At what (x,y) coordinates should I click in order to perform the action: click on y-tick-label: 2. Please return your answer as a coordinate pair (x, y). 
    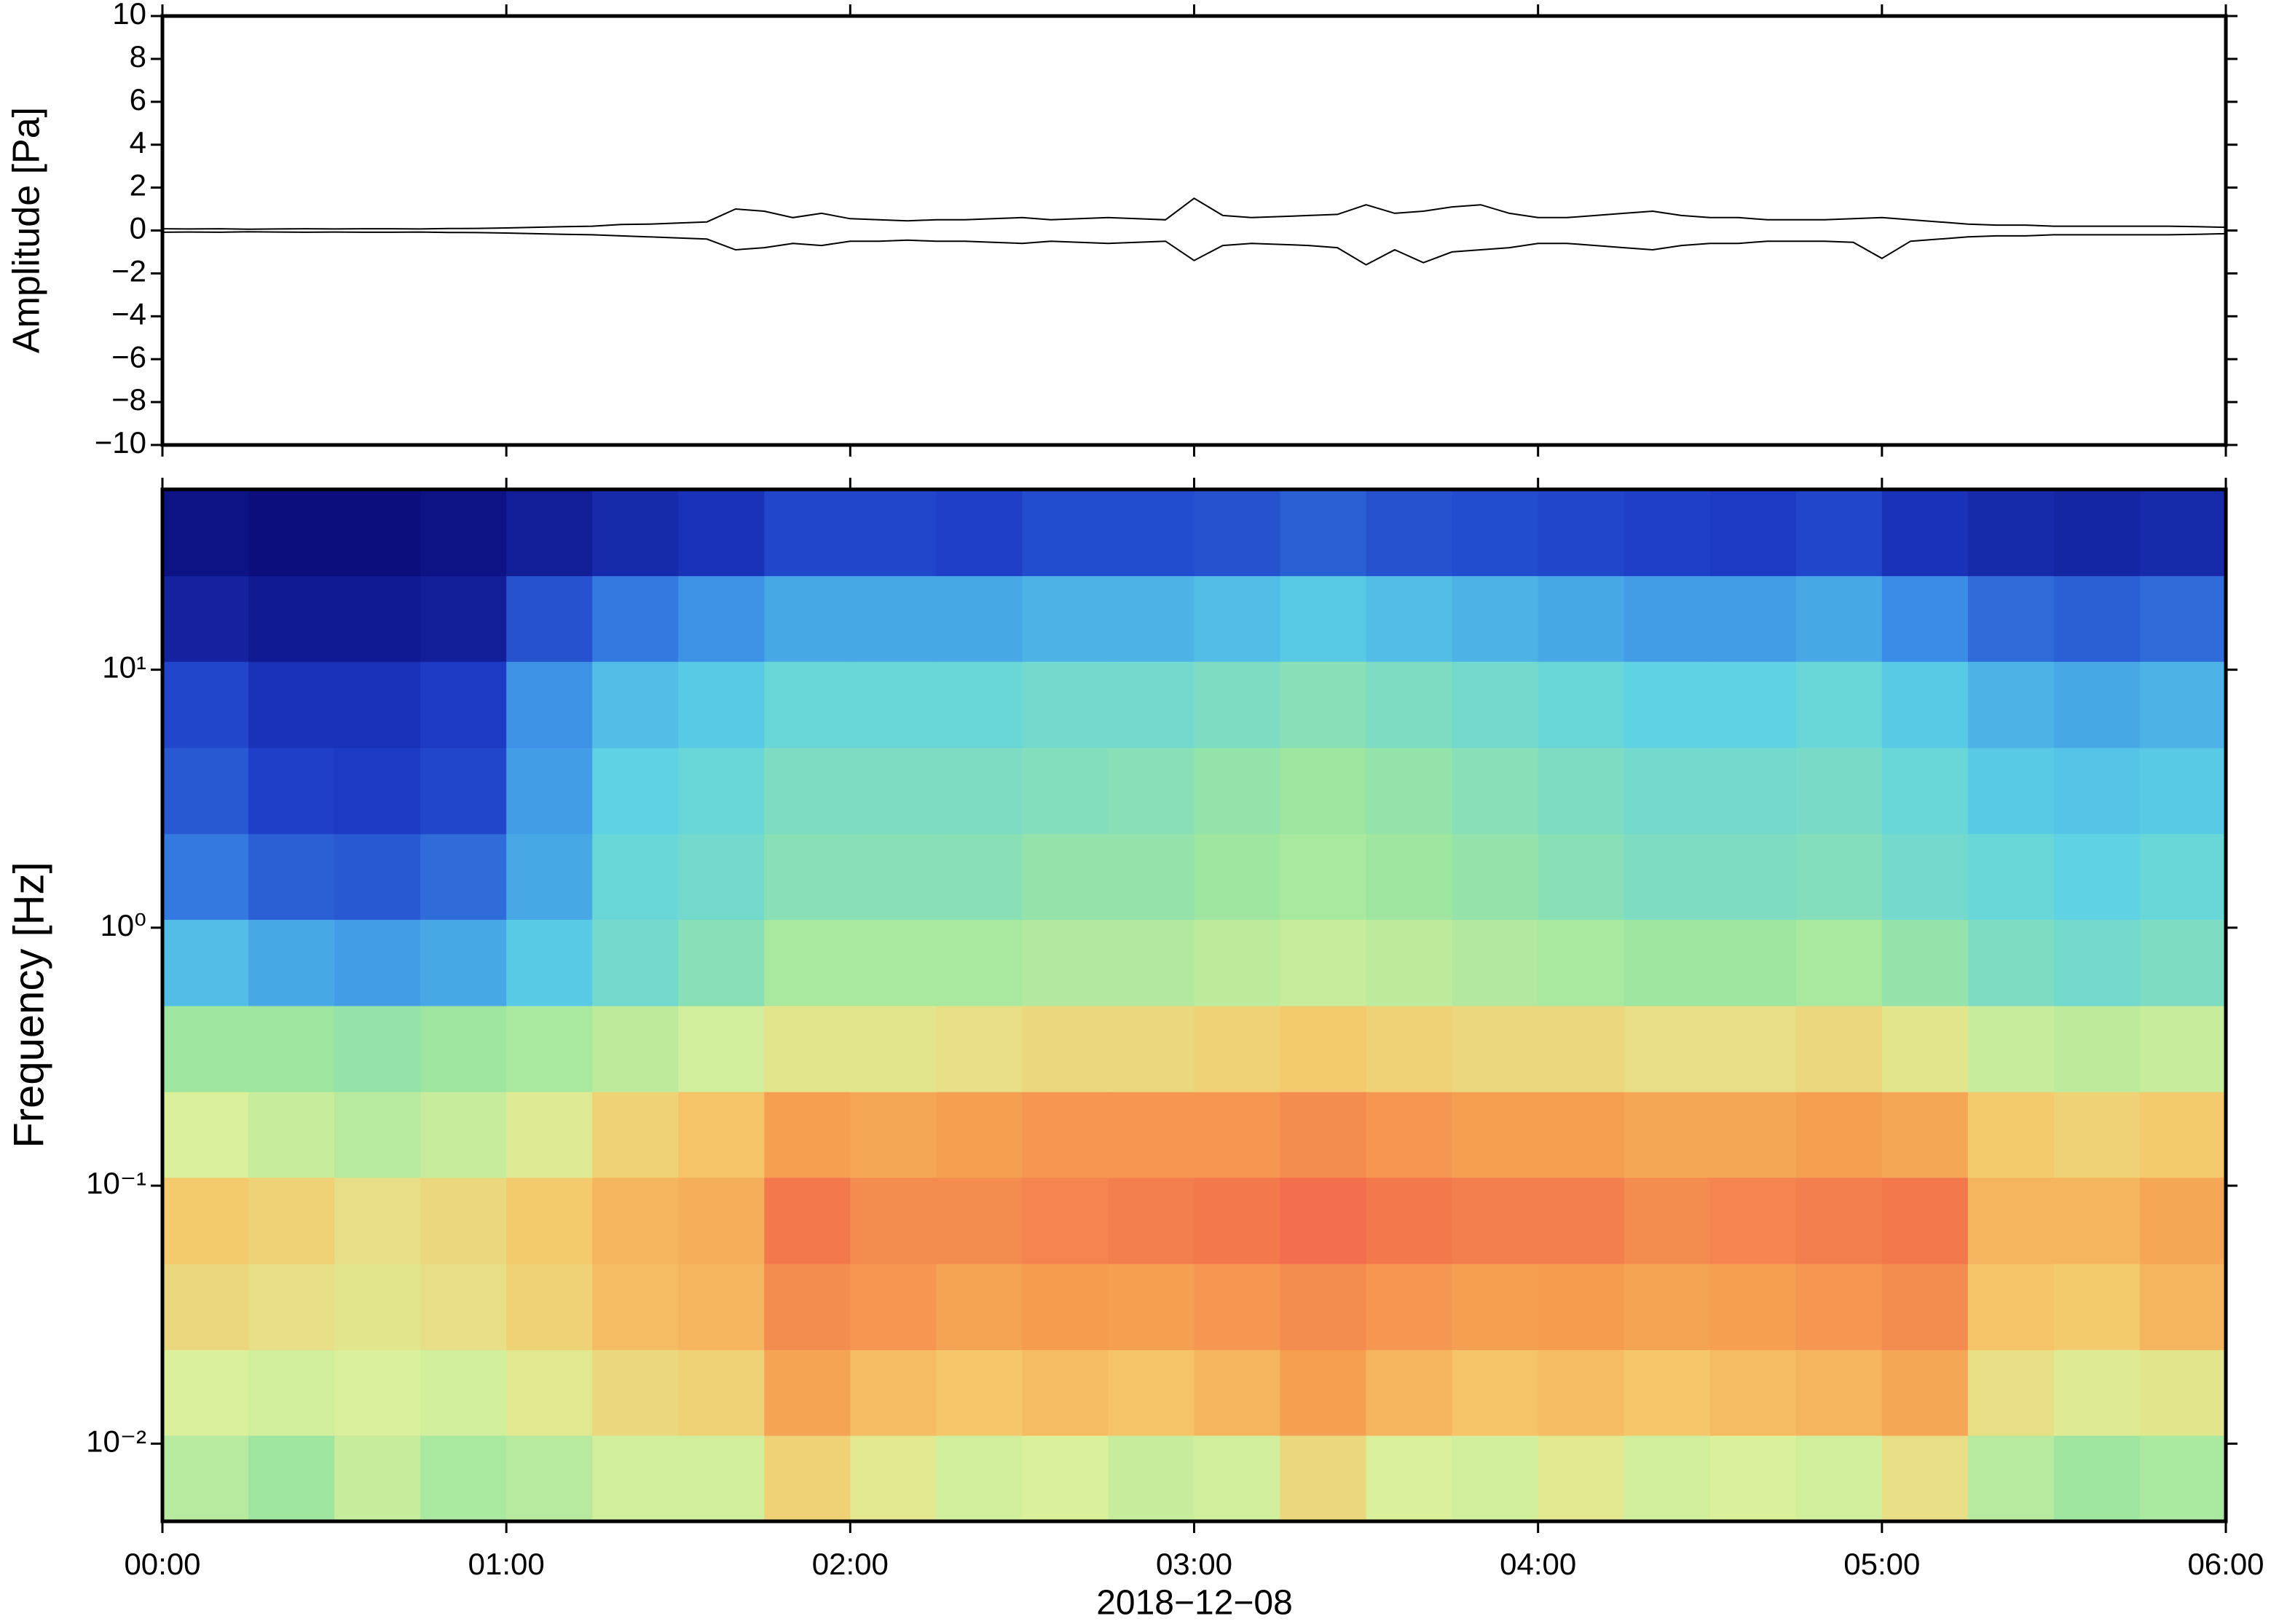
    Looking at the image, I should click on (138, 185).